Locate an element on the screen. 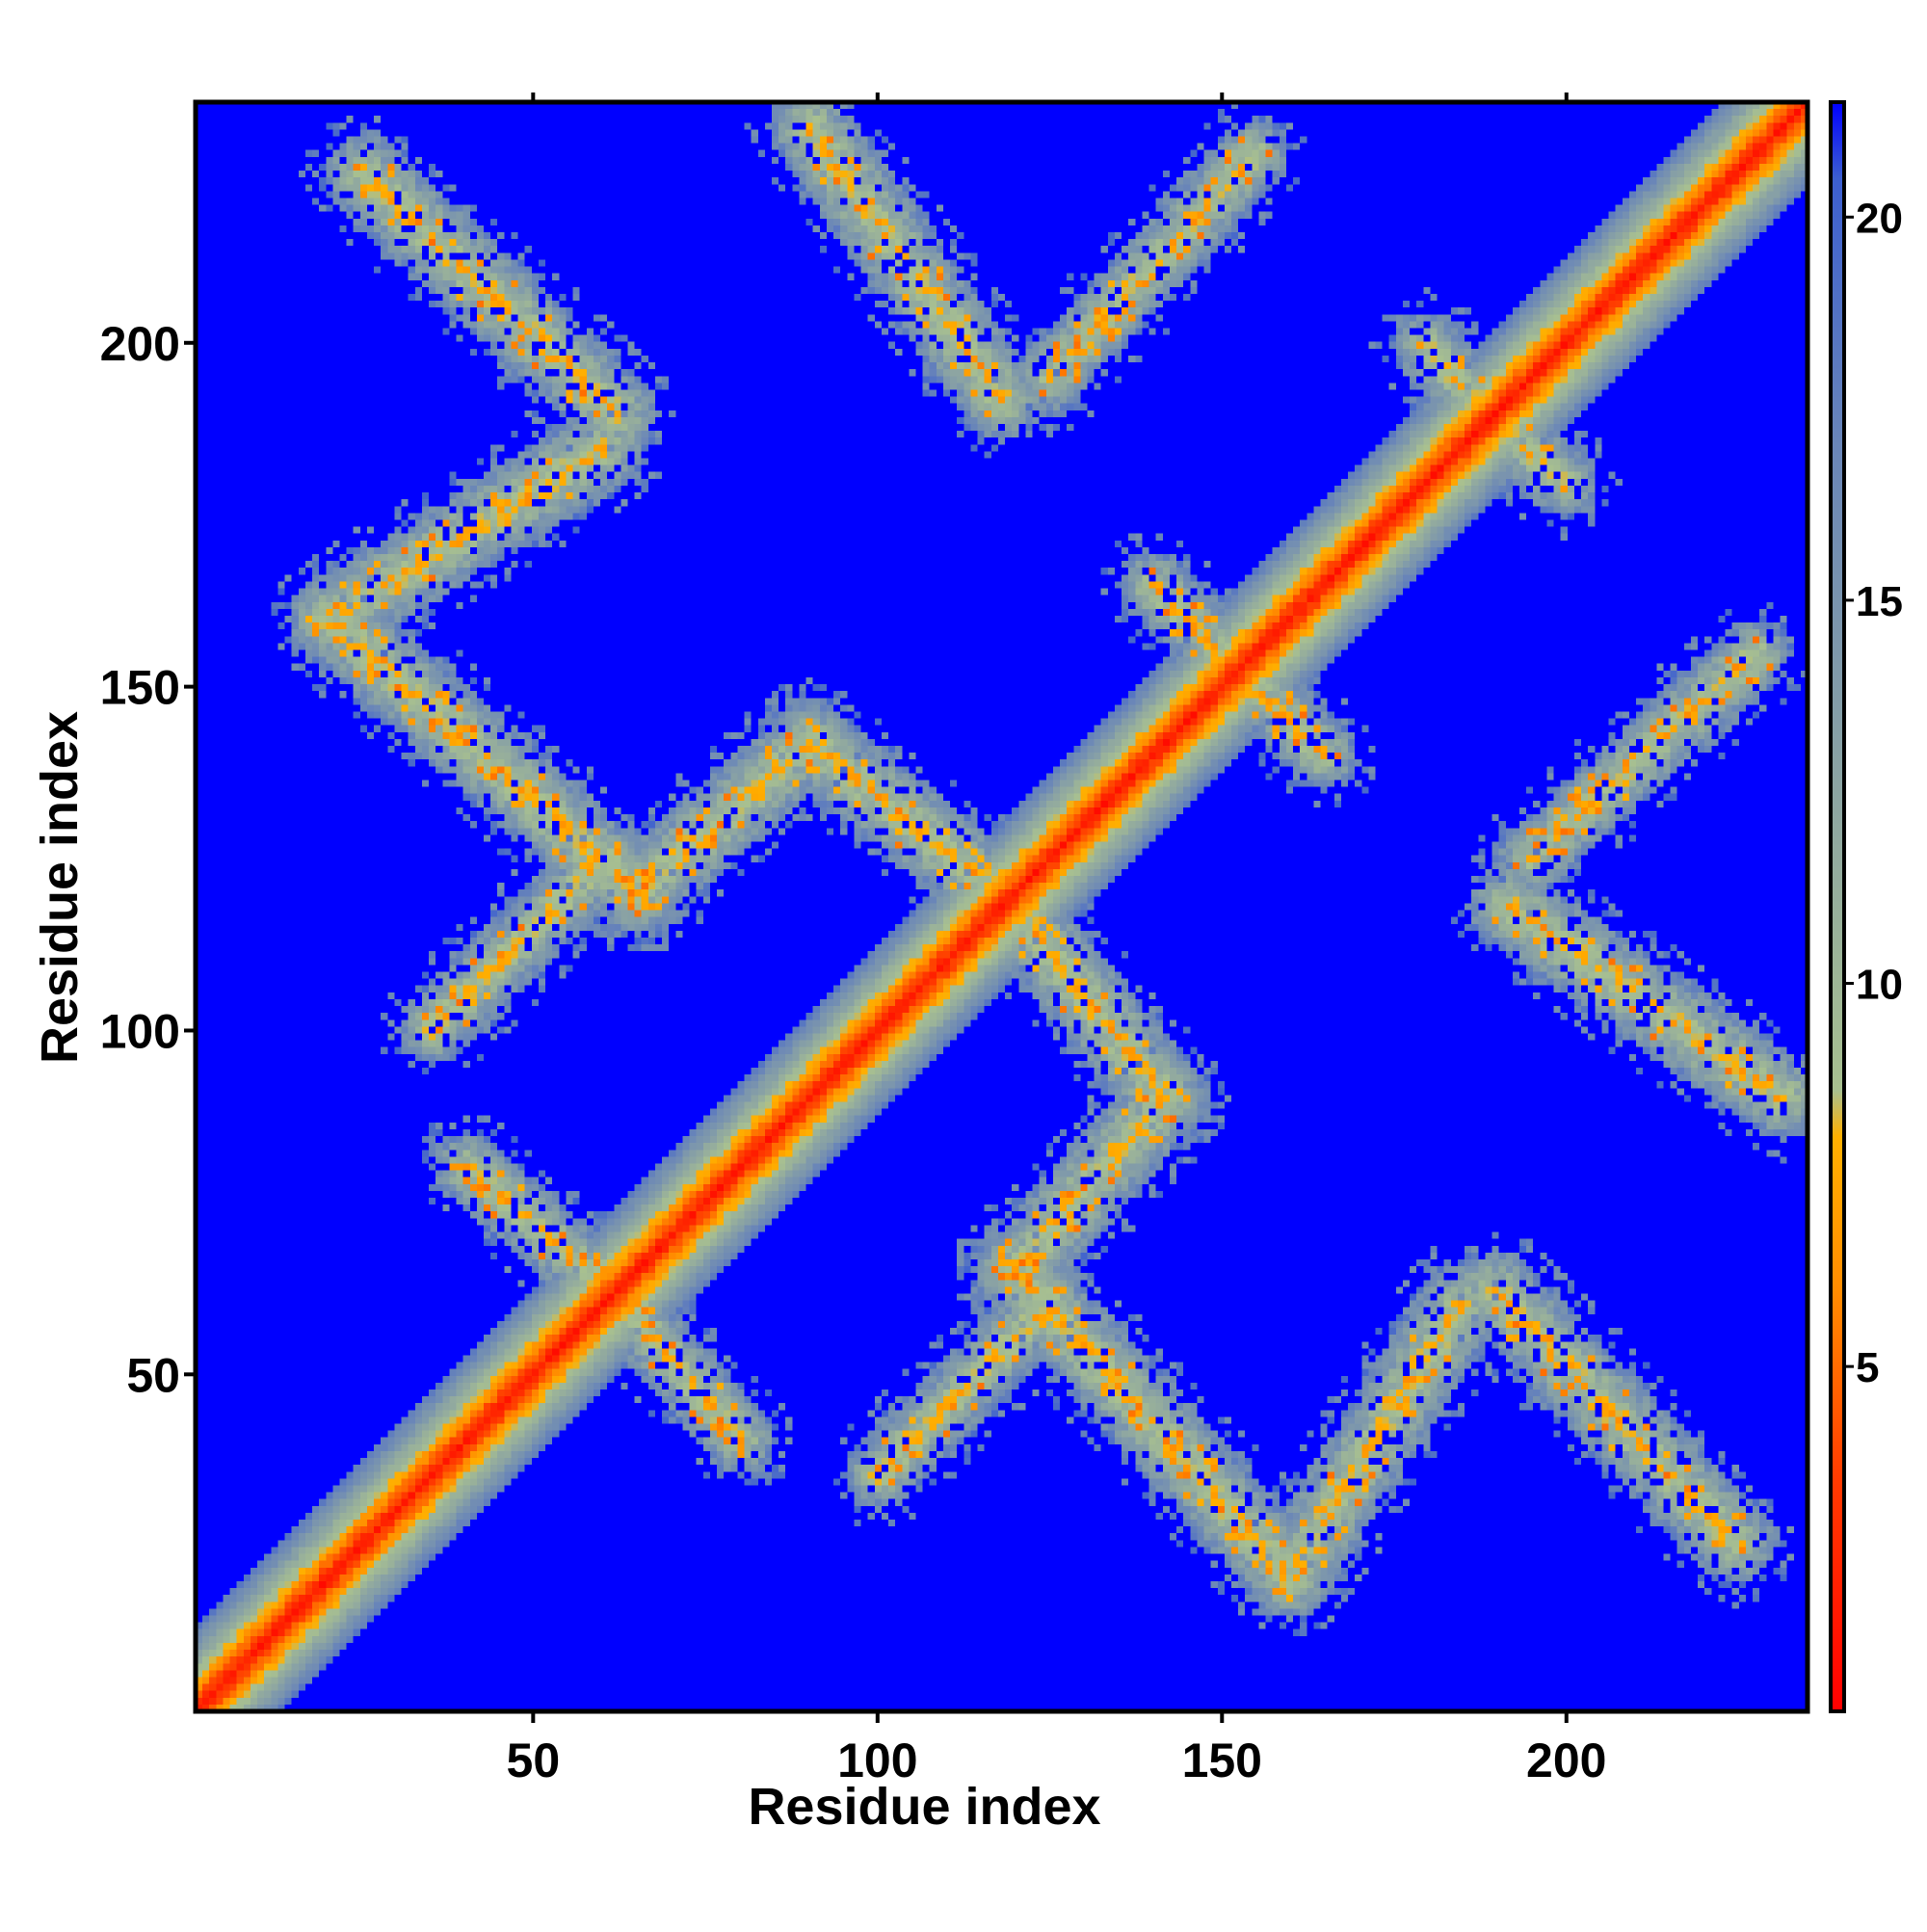 The image size is (1927, 1932). x-tick-label: 150 is located at coordinates (1222, 1760).